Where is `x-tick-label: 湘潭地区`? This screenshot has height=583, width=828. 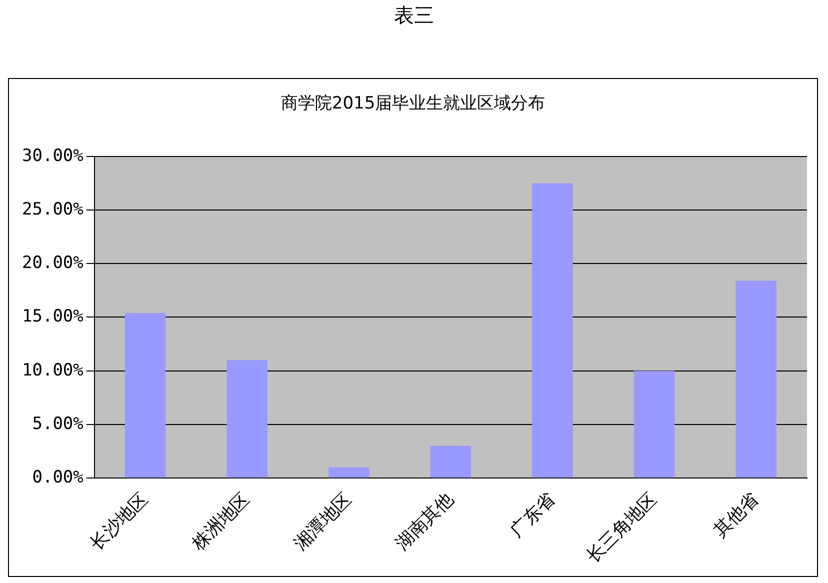 x-tick-label: 湘潭地区 is located at coordinates (323, 521).